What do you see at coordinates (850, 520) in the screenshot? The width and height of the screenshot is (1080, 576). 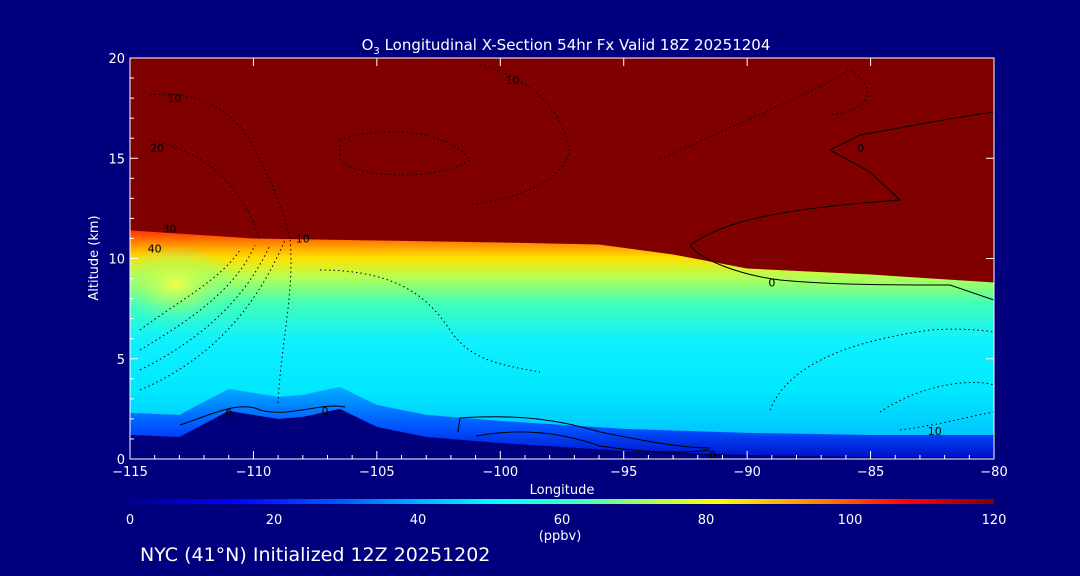 I see `colorbar-tick-label: 100` at bounding box center [850, 520].